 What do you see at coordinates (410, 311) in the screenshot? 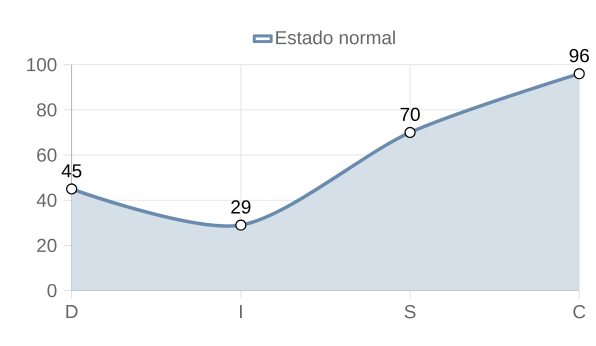
I see `x-tick-label: S` at bounding box center [410, 311].